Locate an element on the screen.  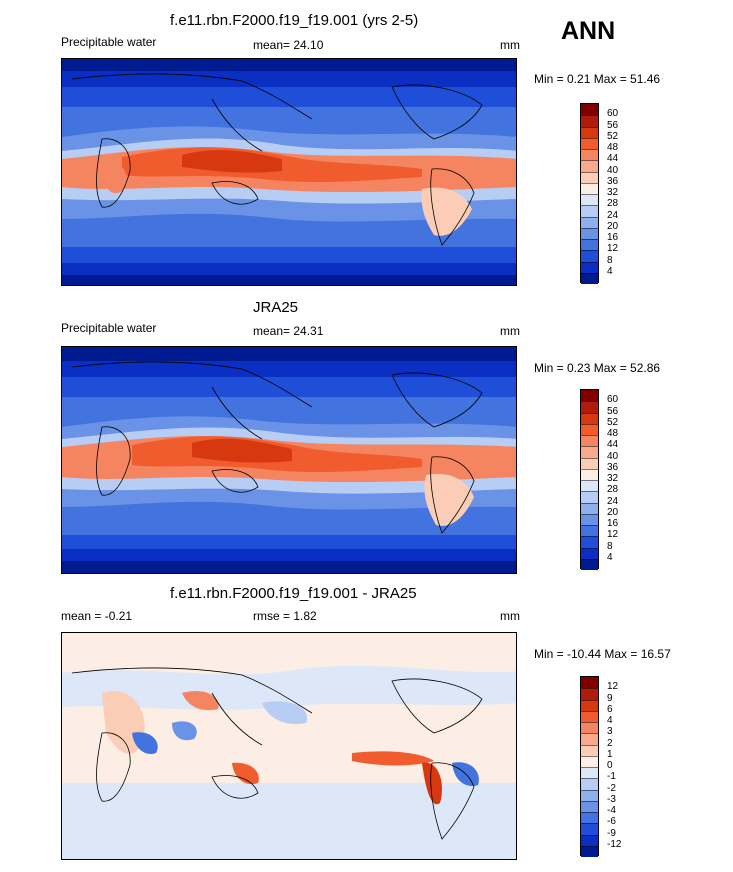
minmax-label-diff: Min = -10.44 Max = 16.57 is located at coordinates (602, 654).